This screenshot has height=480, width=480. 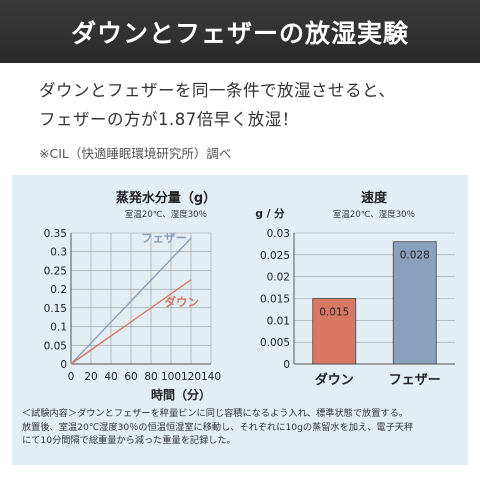 I want to click on line-chart-x-tick-label: 0, so click(x=71, y=377).